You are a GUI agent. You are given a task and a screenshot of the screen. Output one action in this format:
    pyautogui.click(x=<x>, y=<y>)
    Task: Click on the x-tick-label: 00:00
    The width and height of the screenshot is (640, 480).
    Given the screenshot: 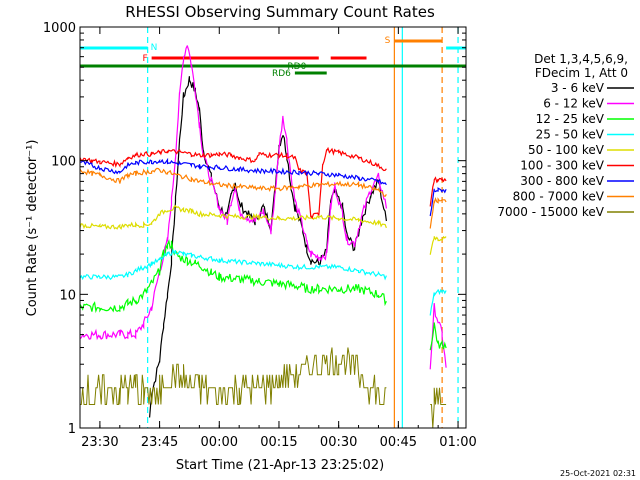 What is the action you would take?
    pyautogui.click(x=219, y=442)
    